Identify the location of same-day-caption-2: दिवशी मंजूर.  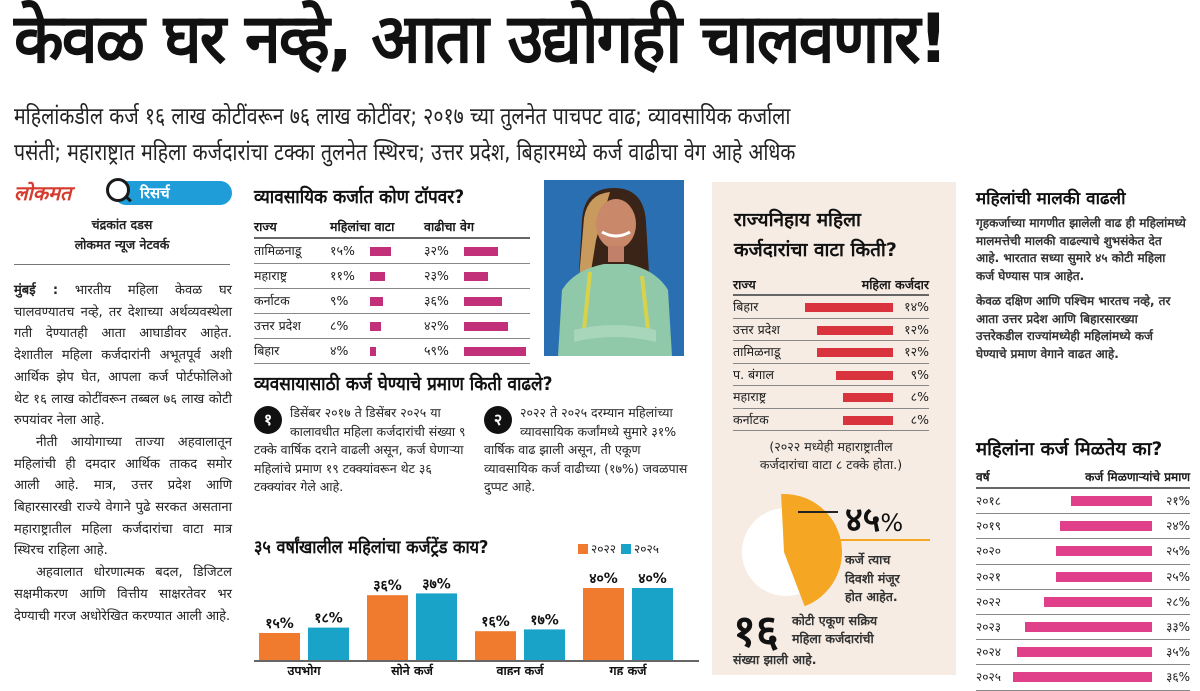
(872, 578).